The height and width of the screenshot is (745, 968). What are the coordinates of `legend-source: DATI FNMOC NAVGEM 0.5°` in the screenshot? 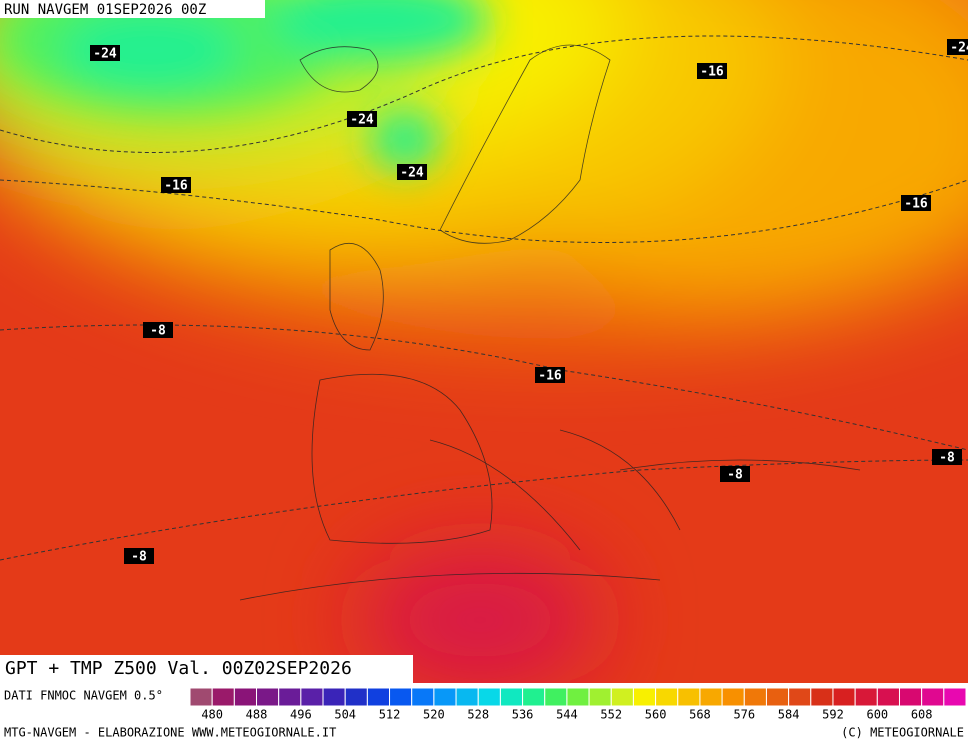 It's located at (83, 696).